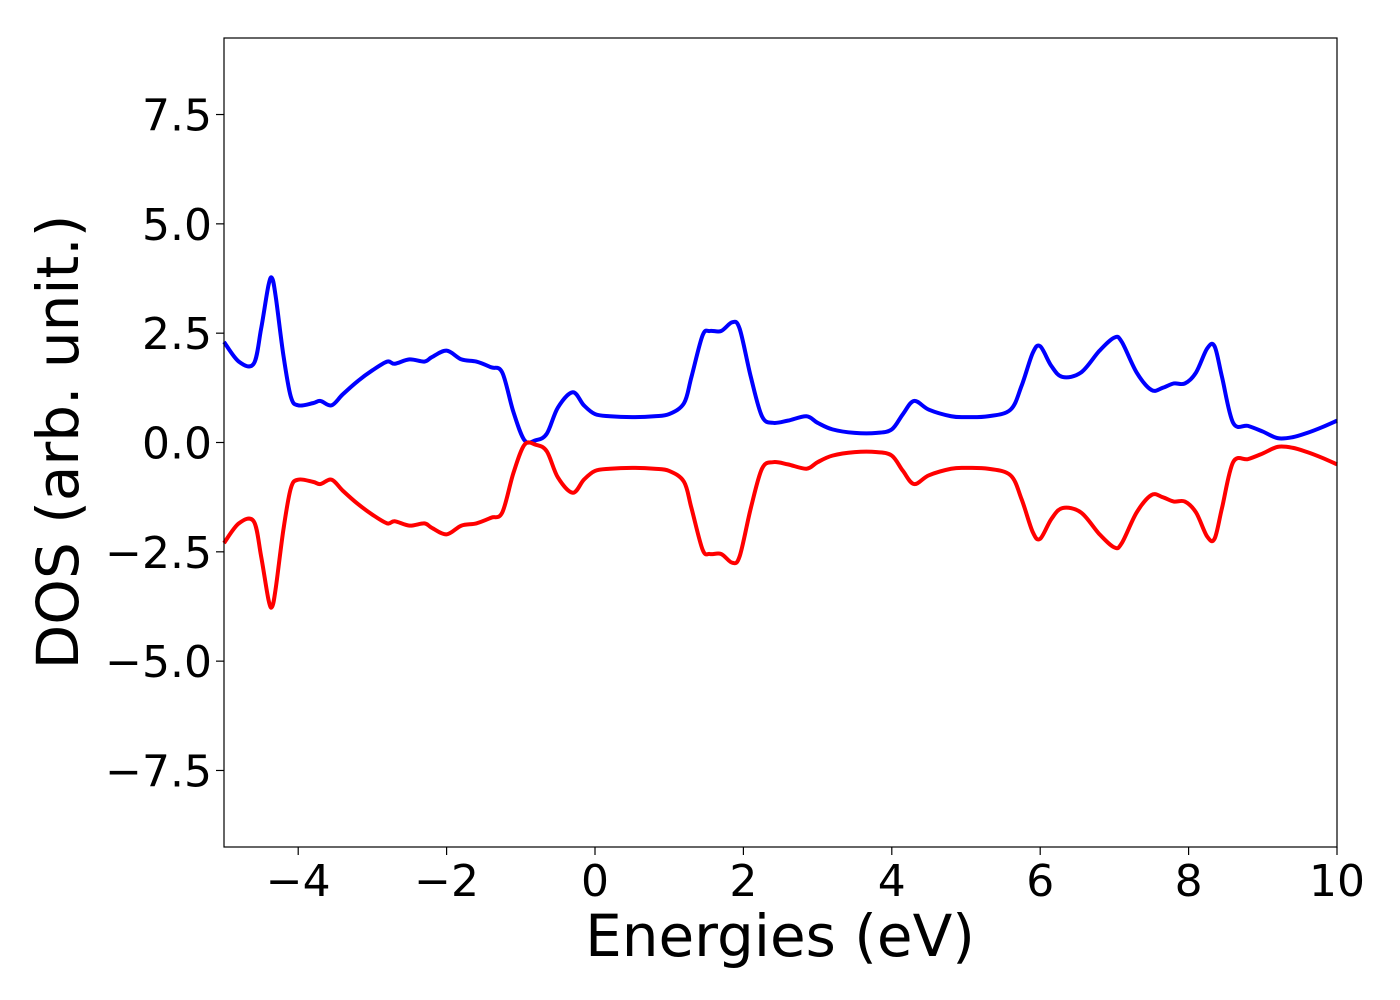  Describe the element at coordinates (177, 334) in the screenshot. I see `y-tick-label: 2.5` at that location.